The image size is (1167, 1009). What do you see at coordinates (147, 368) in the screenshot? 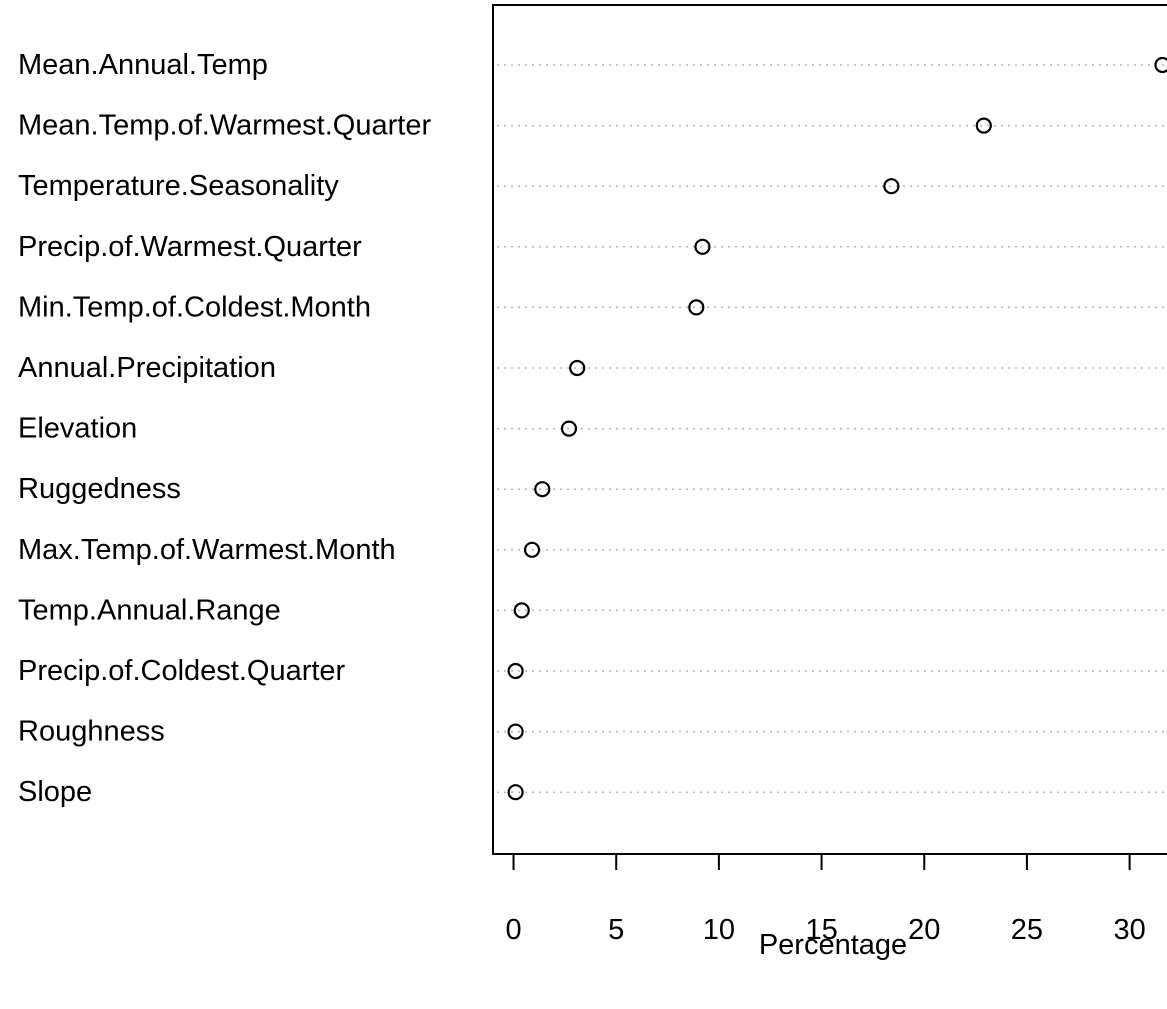
I see `category-label: Annual.Precipitation` at bounding box center [147, 368].